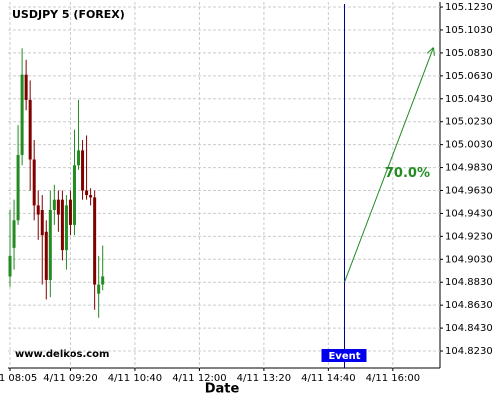 This screenshot has width=500, height=400. I want to click on x-tick-label: 4/11 13:20, so click(264, 378).